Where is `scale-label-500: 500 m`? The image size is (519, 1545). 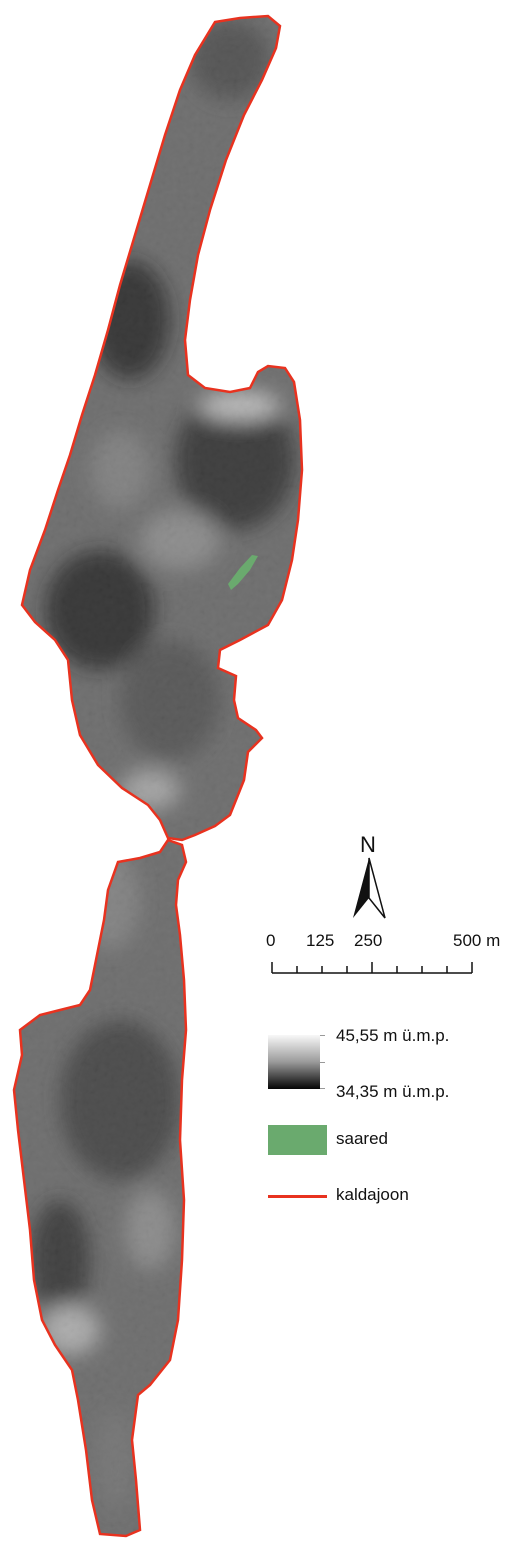 scale-label-500: 500 m is located at coordinates (477, 940).